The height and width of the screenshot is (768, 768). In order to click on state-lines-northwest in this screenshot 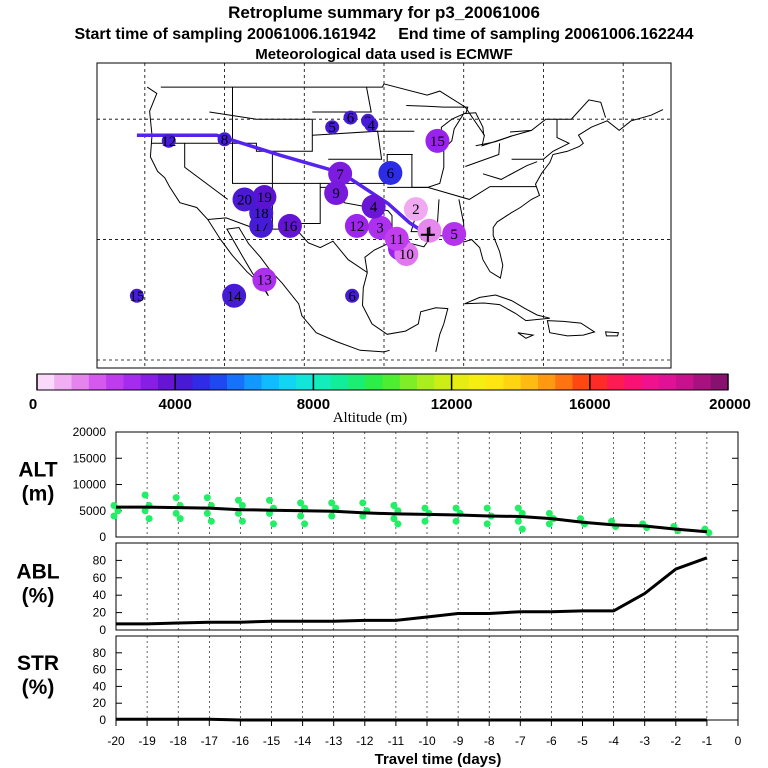, I will do `click(232, 131)`.